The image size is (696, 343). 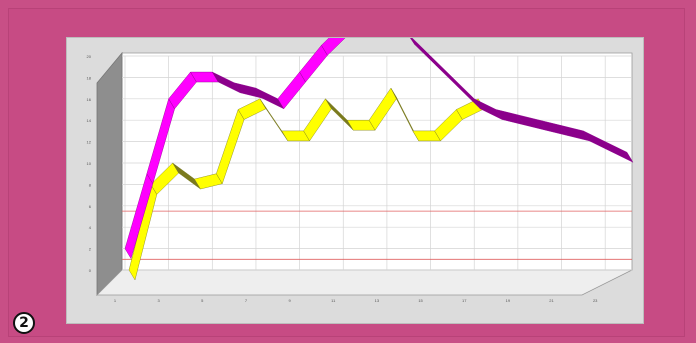 I want to click on chart-y-tick-label: 18, so click(x=89, y=77).